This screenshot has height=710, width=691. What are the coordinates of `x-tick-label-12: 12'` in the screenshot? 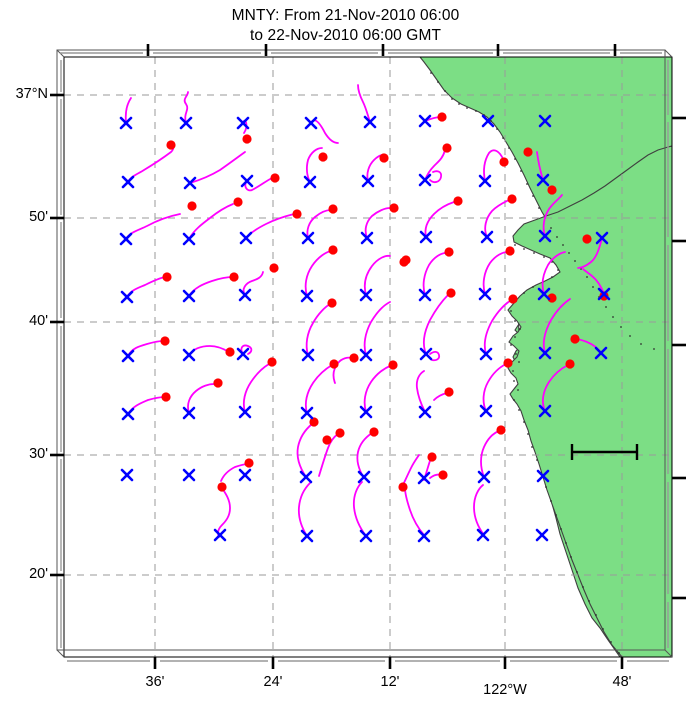 It's located at (390, 682).